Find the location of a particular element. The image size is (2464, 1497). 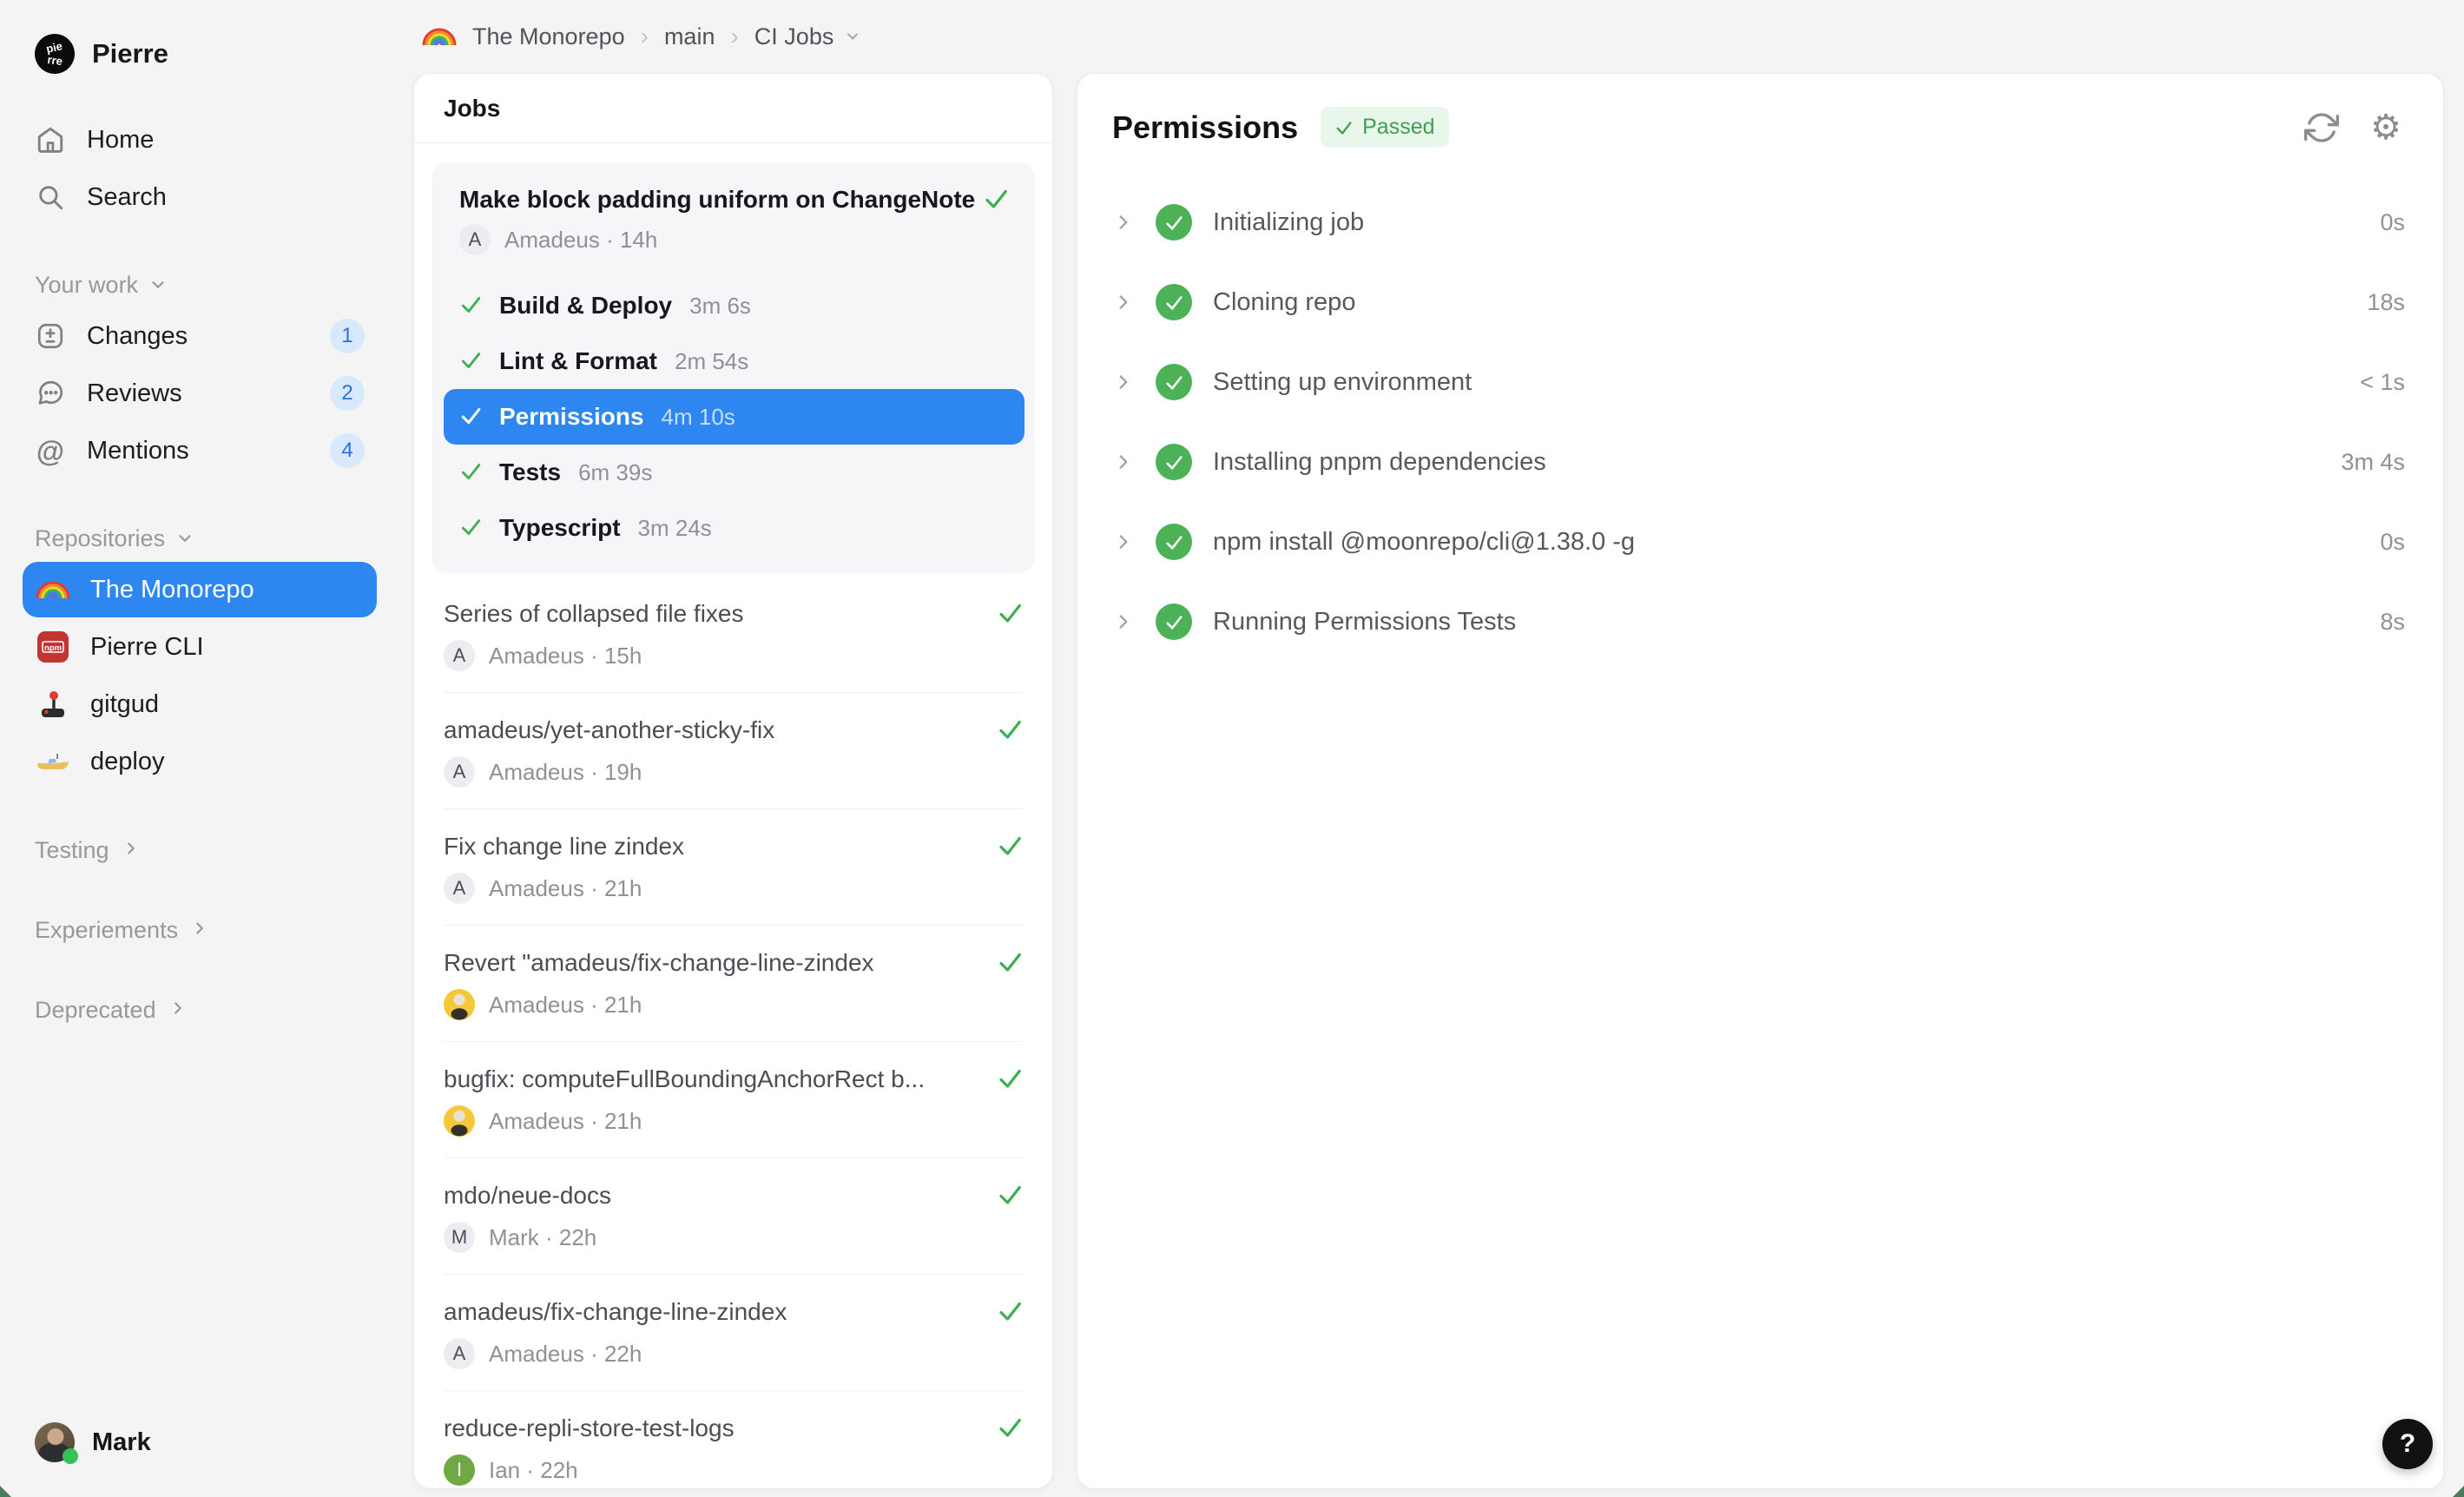

search-icon is located at coordinates (50, 197).